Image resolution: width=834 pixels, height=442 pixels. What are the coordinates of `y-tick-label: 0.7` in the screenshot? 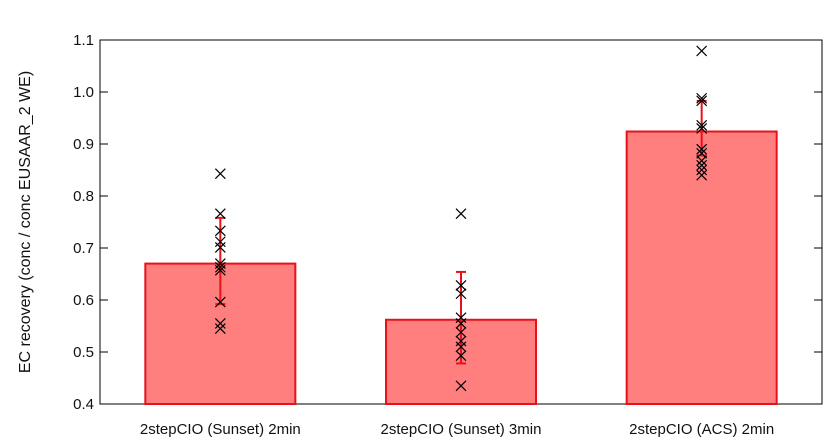 It's located at (83, 248).